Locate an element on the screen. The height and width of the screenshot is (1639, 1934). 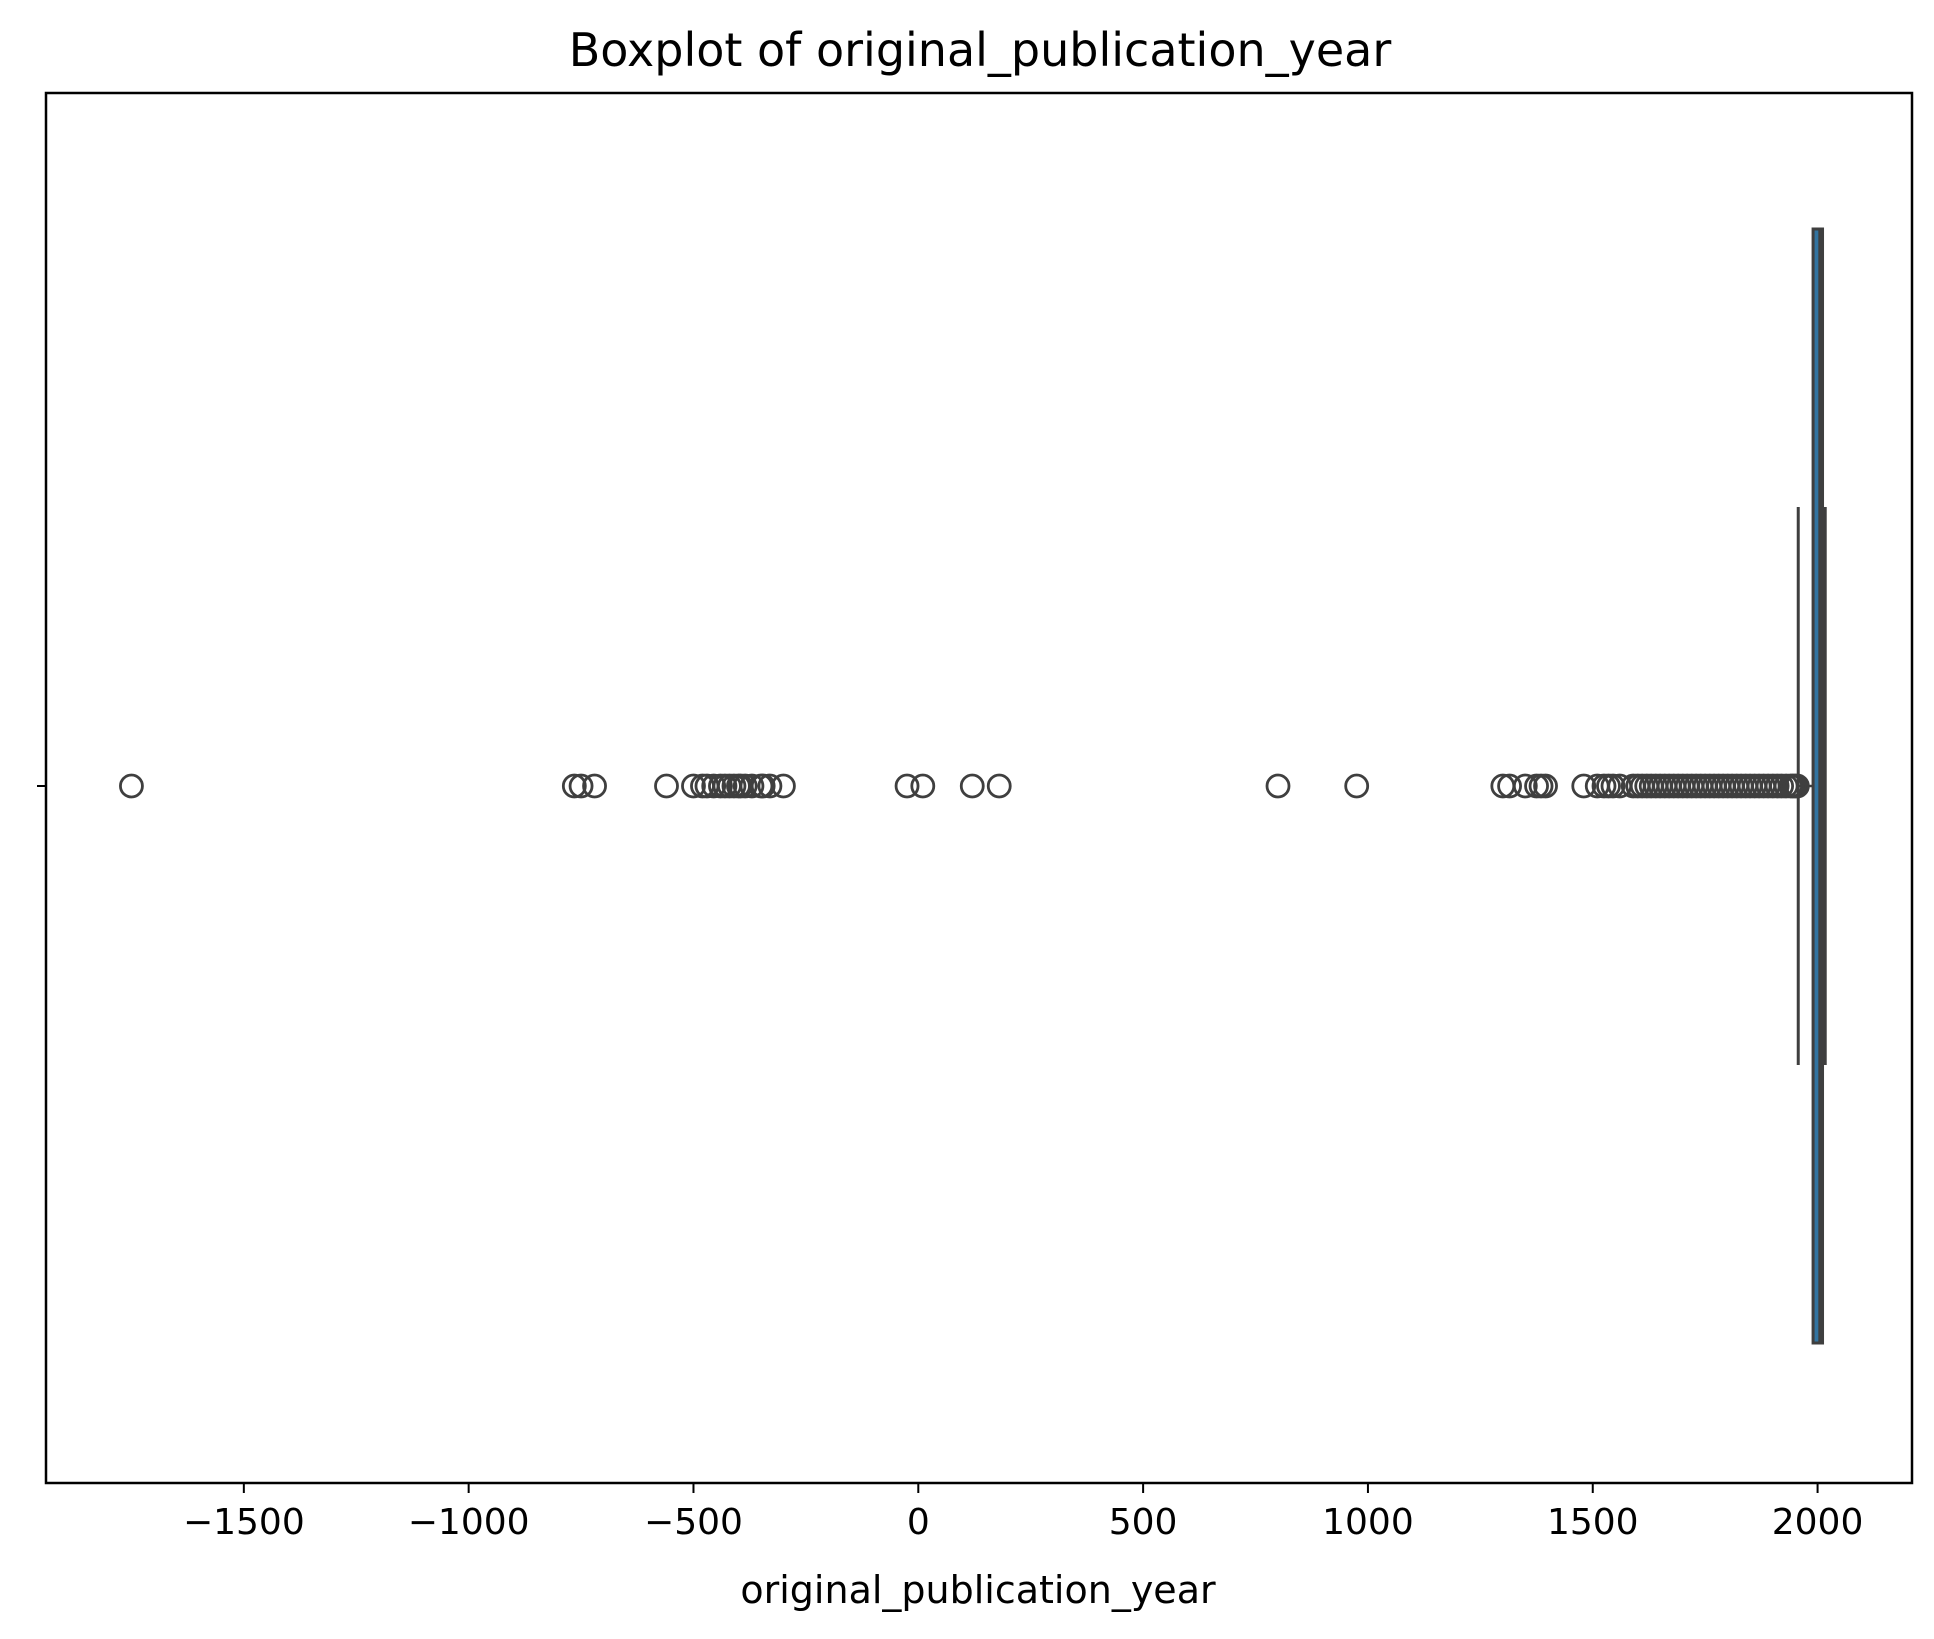
x-tick-label: −1000 is located at coordinates (469, 1522).